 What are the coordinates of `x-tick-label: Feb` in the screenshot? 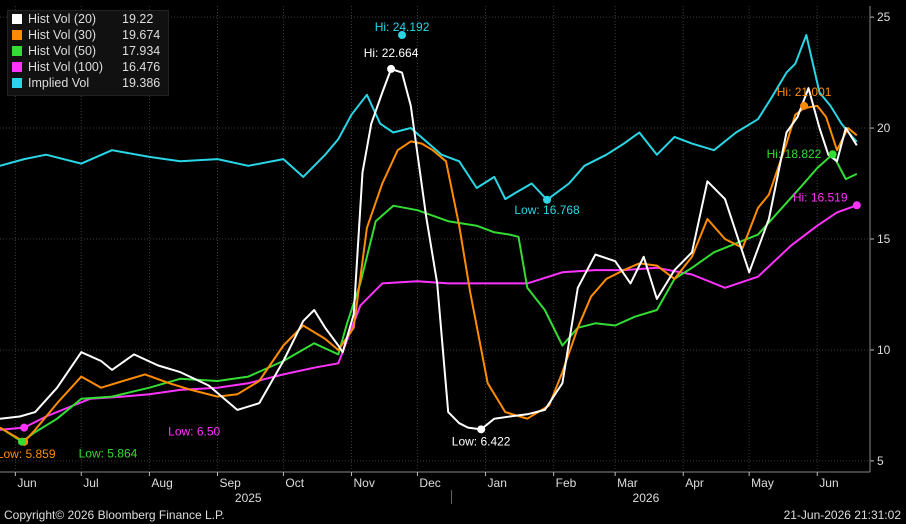 It's located at (566, 483).